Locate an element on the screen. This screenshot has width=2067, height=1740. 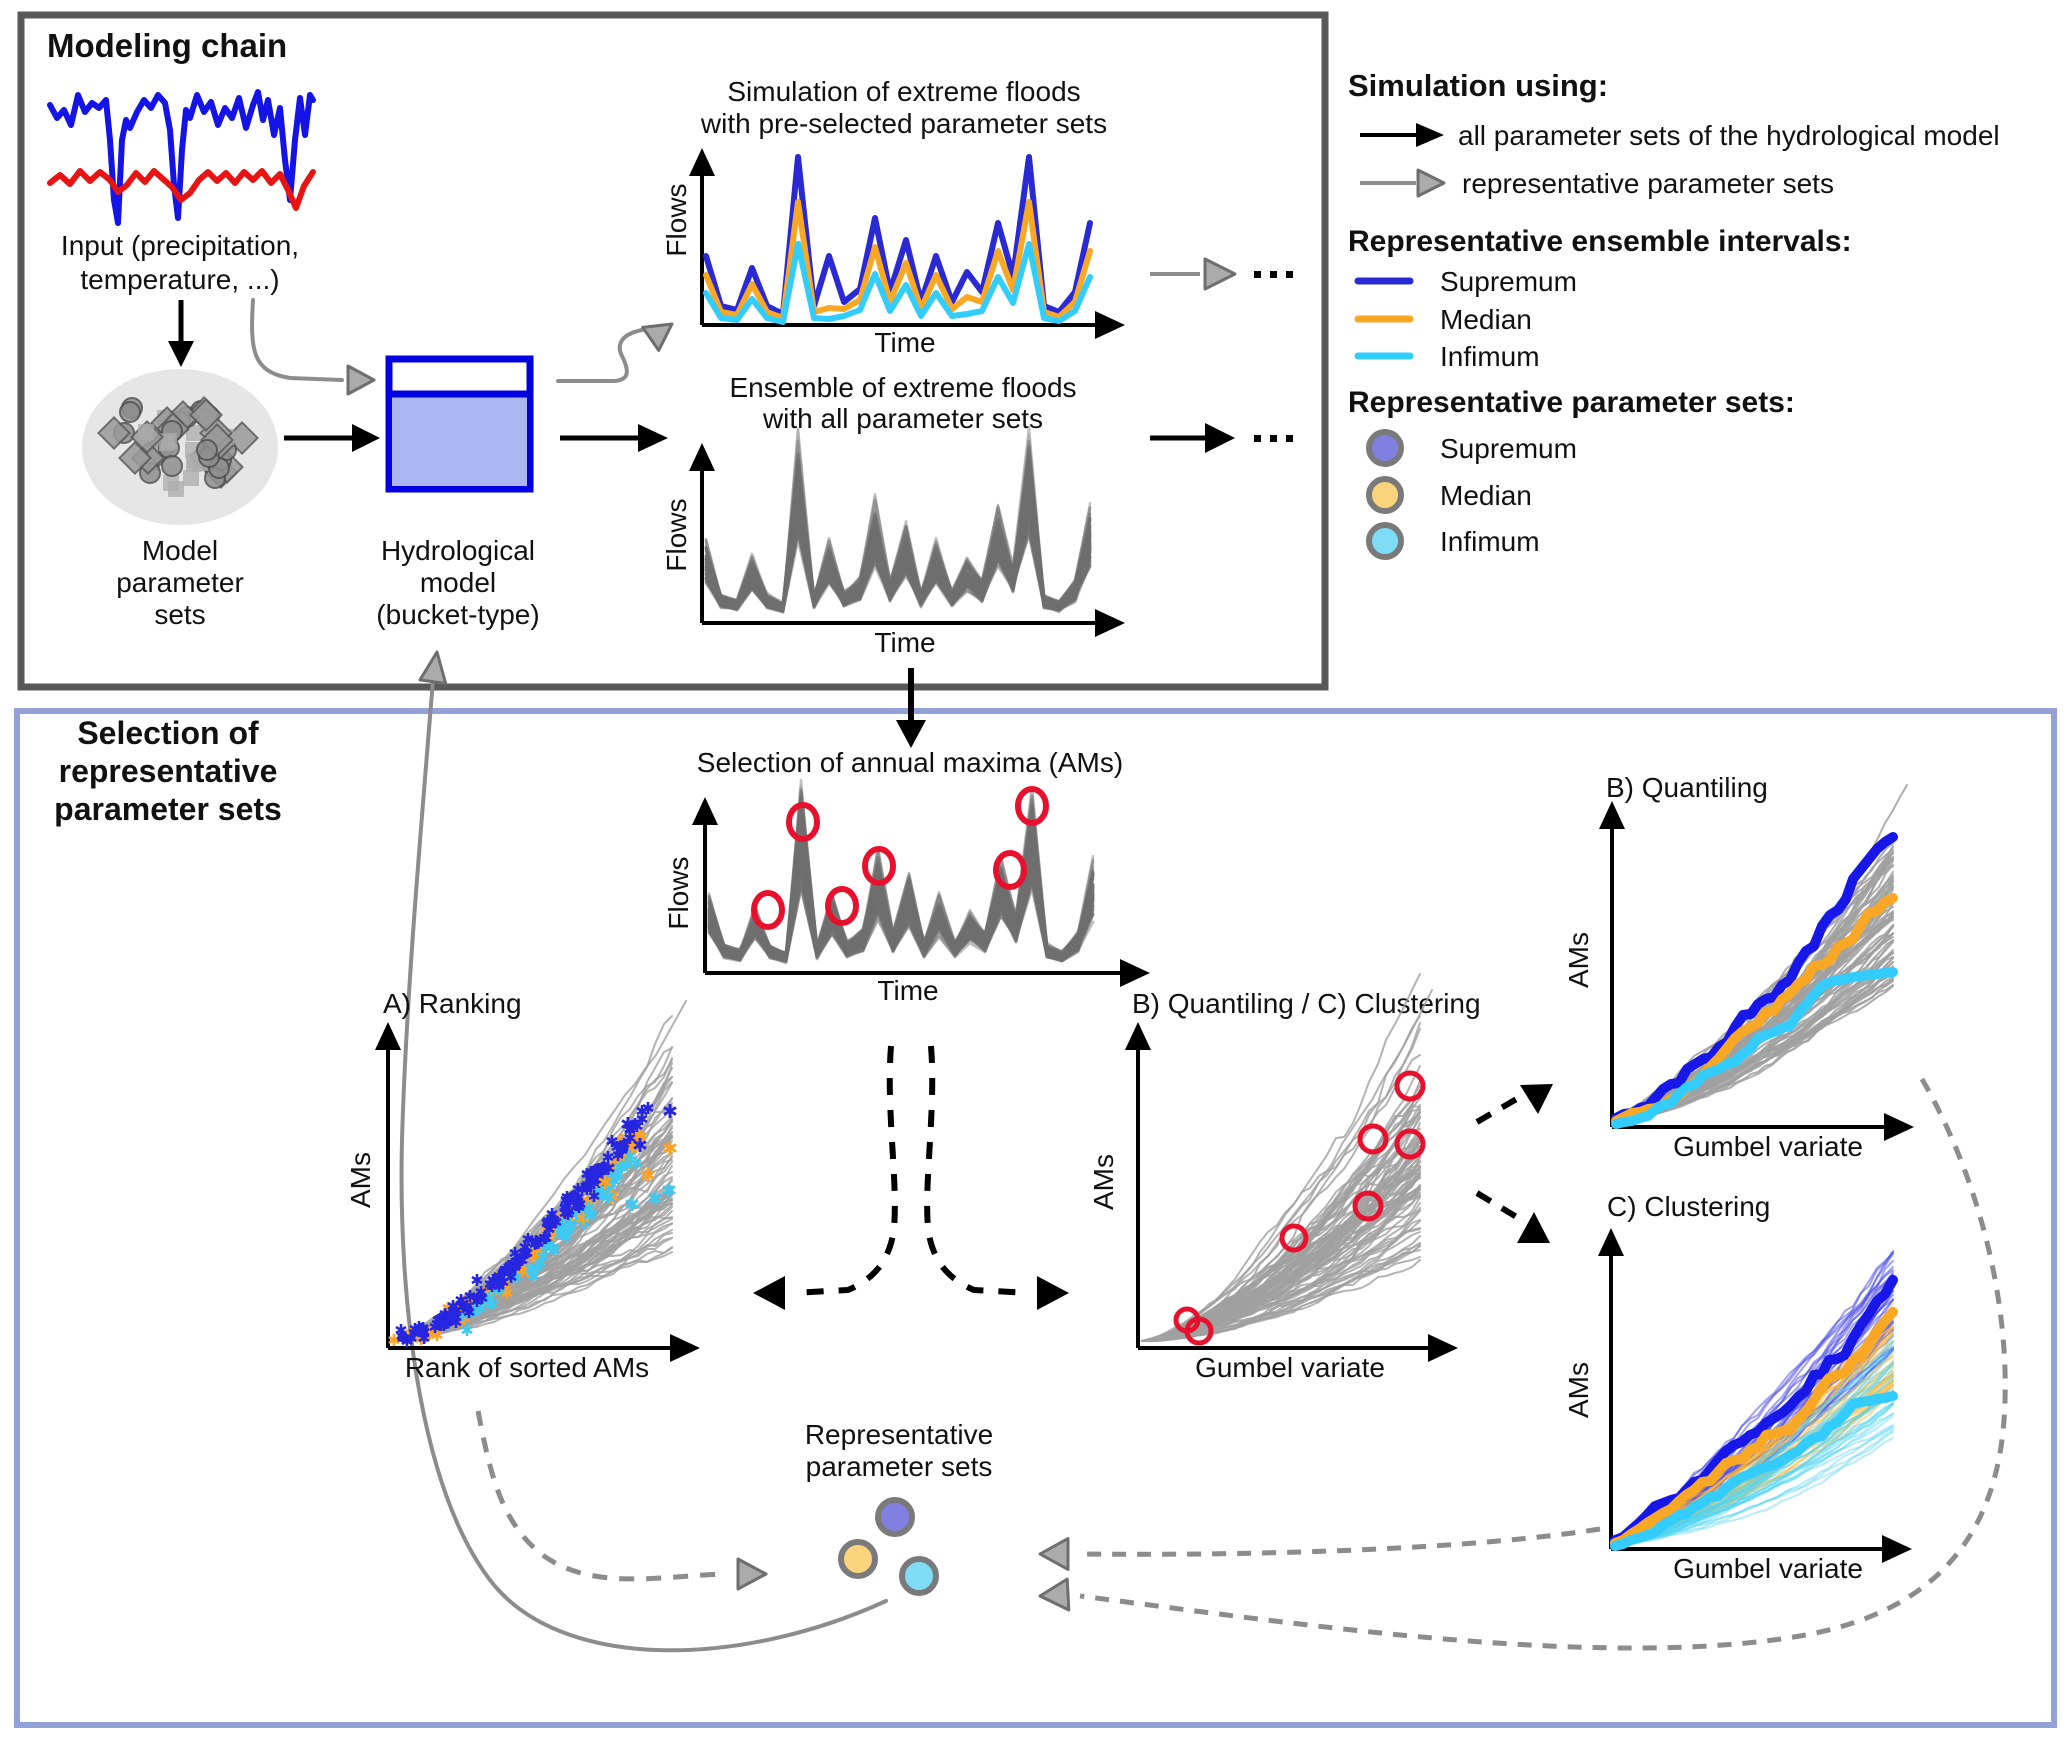
svg-text: Rank of sorted AMs is located at coordinates (527, 1367).